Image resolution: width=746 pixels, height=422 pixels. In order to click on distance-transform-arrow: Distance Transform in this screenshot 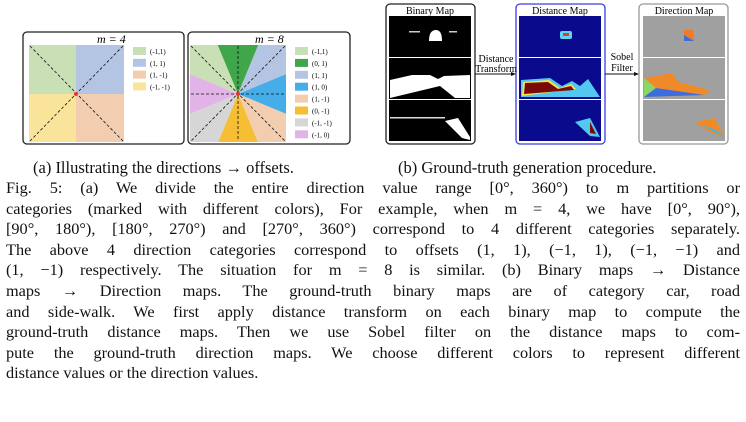, I will do `click(496, 65)`.